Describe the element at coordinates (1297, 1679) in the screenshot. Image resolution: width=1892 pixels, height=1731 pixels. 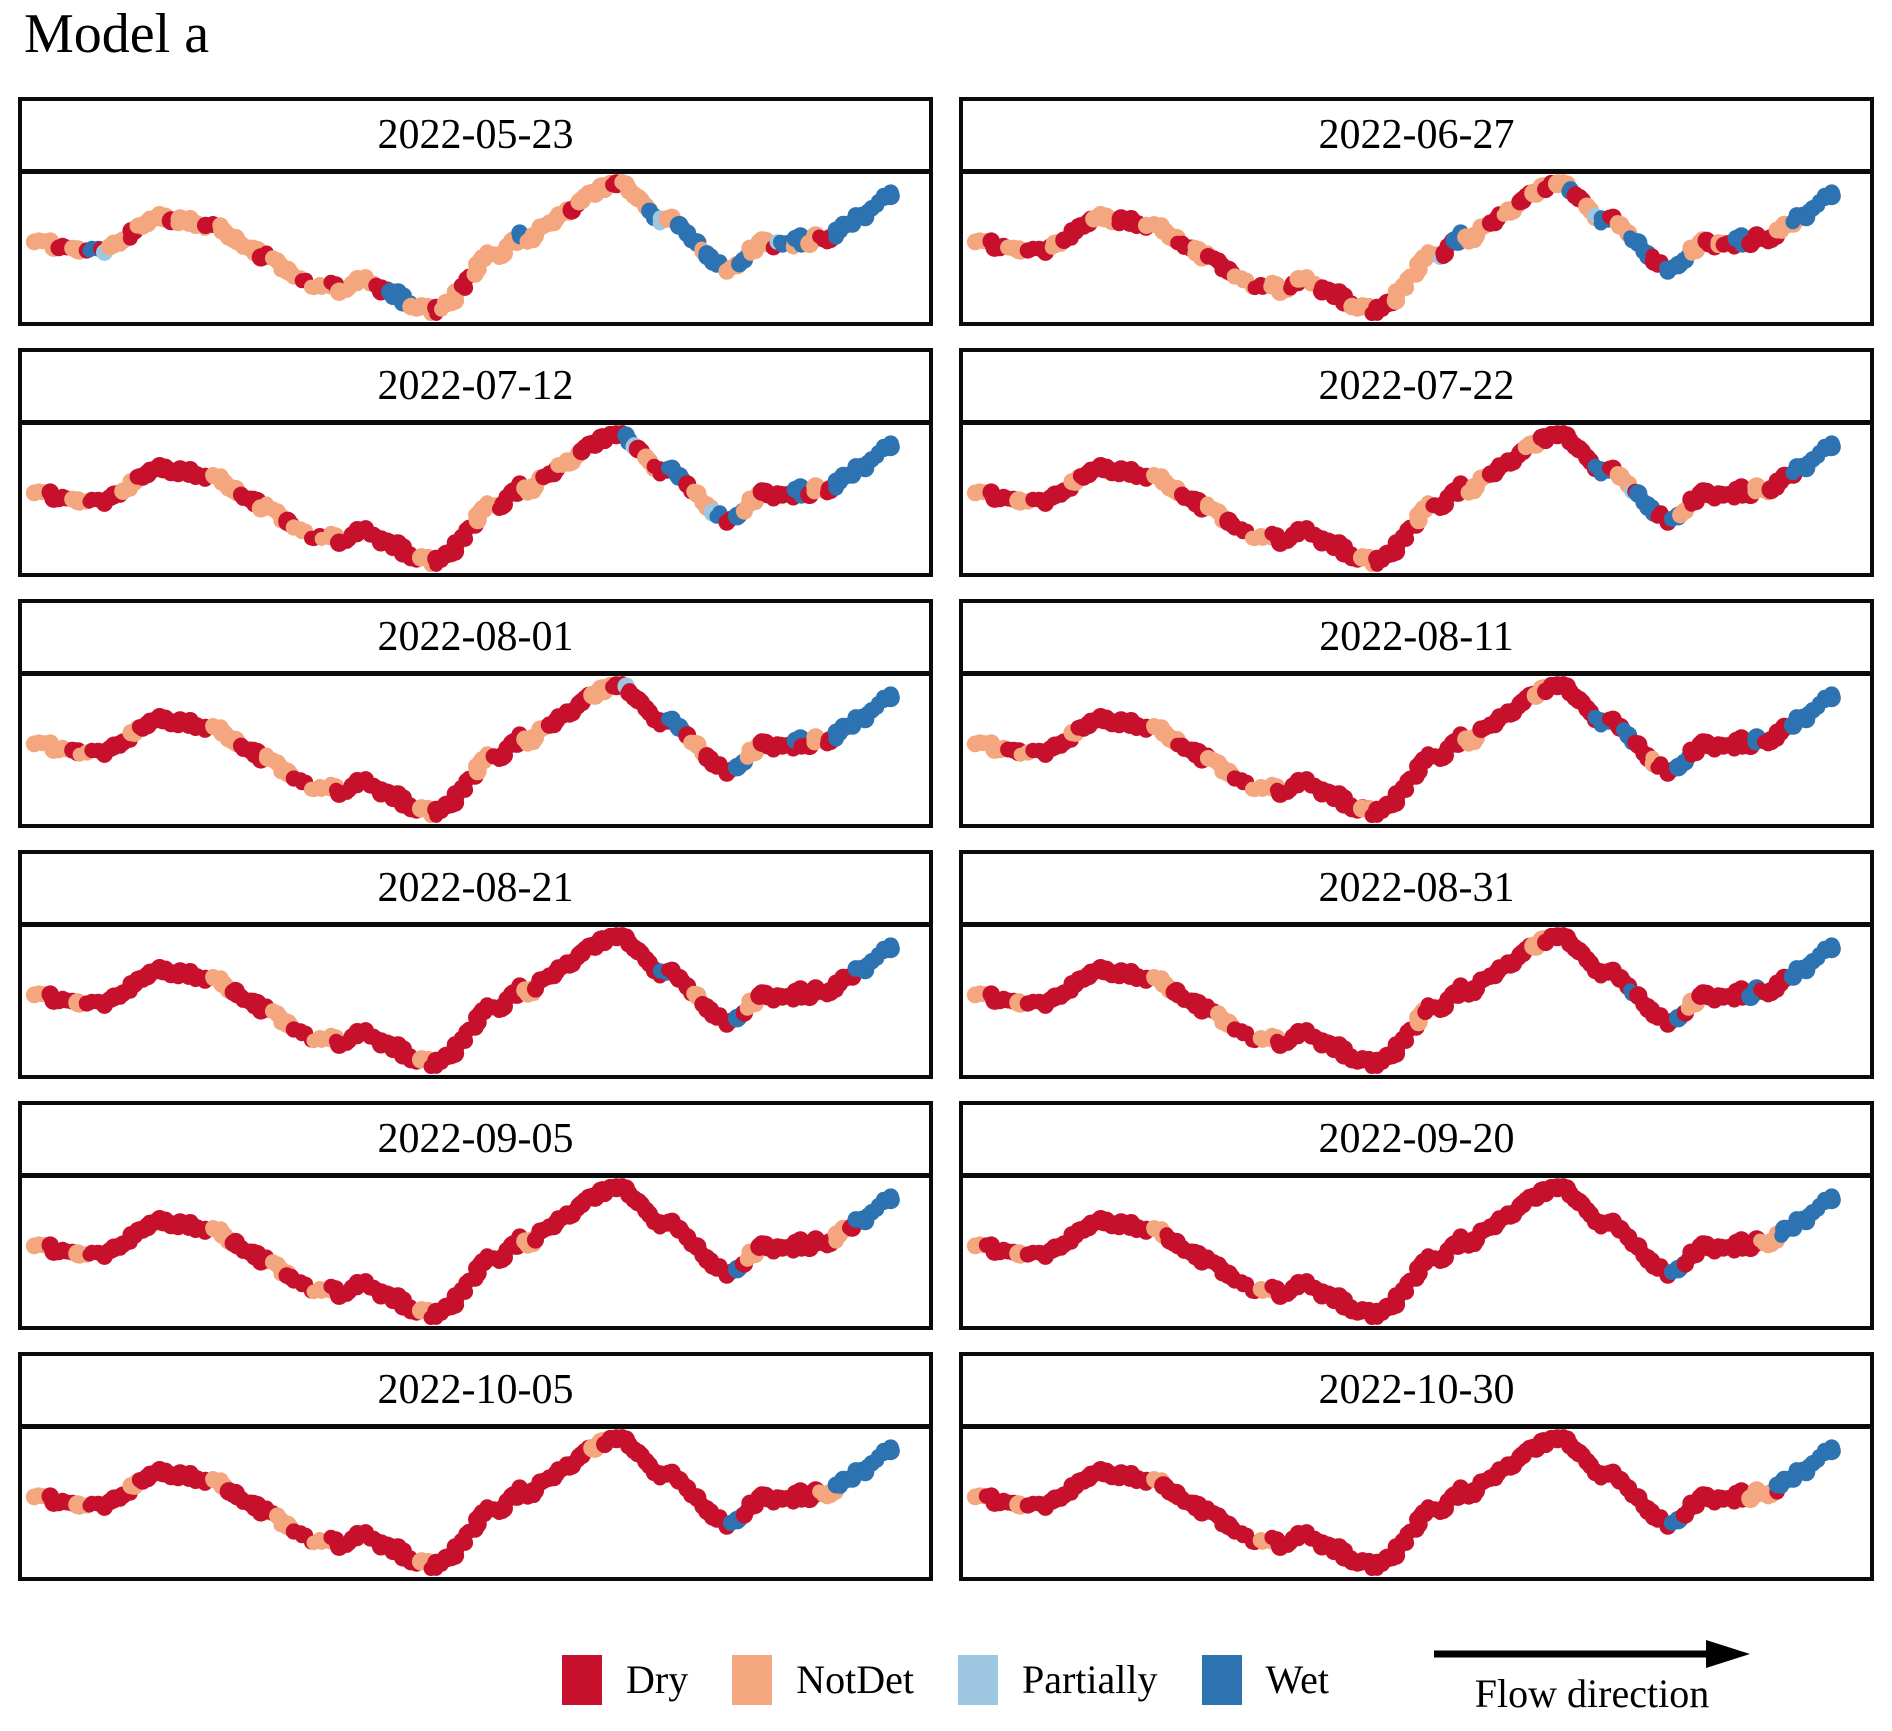
I see `legend-label-wet: Wet` at that location.